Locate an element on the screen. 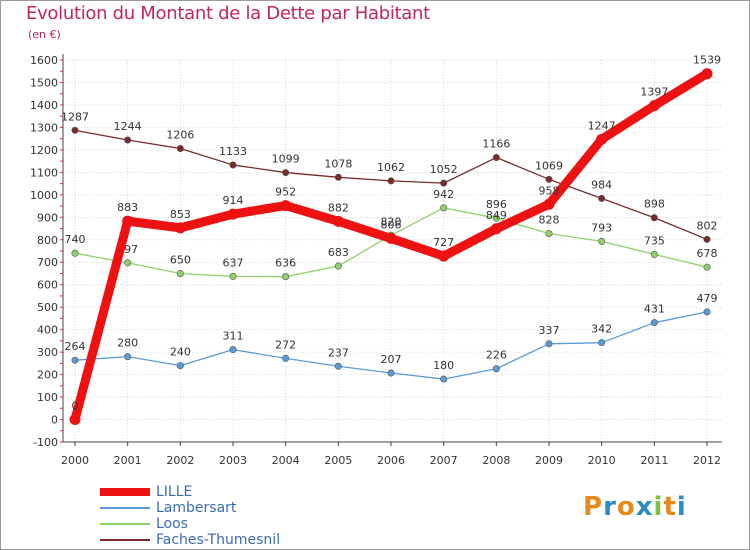 The height and width of the screenshot is (550, 750). x-tick-label: 2012 is located at coordinates (707, 460).